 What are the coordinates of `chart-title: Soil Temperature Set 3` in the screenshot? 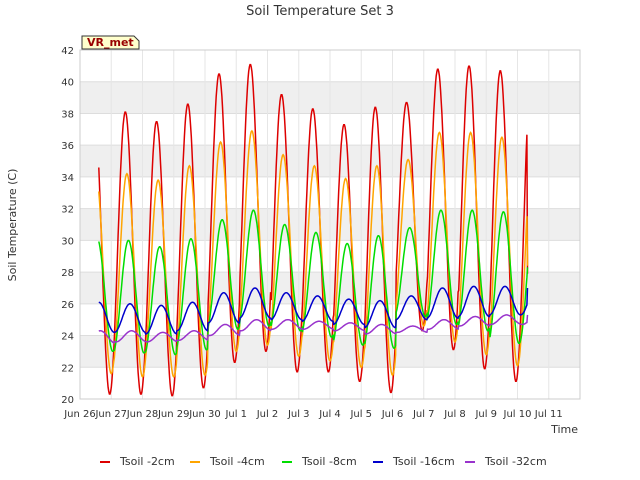 It's located at (320, 11).